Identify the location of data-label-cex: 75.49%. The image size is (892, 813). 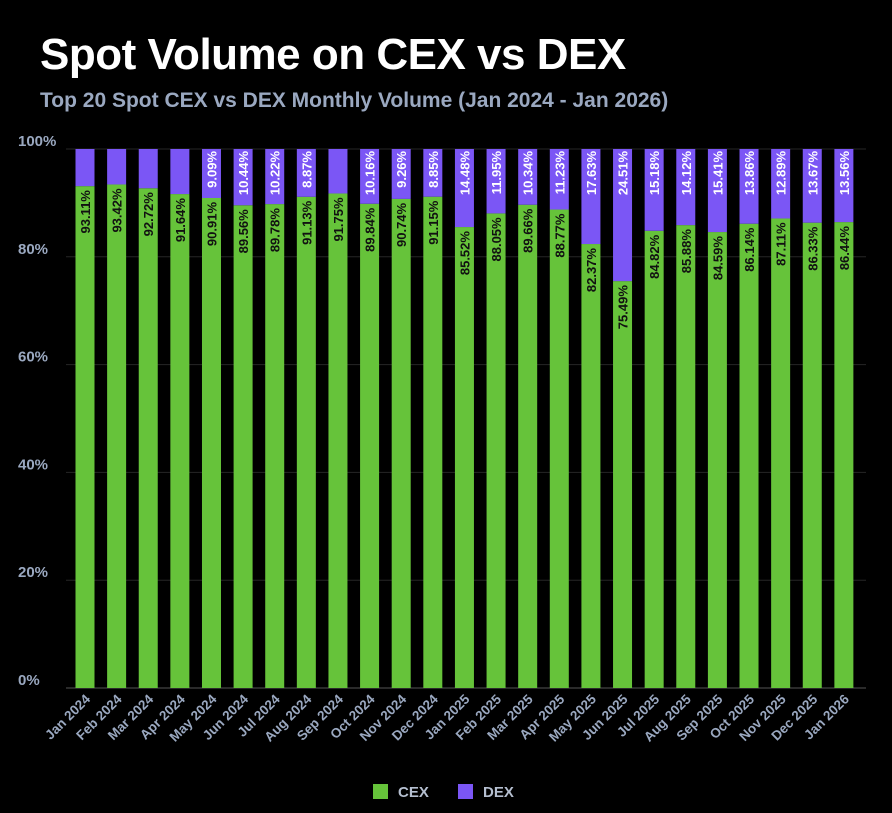
(623, 307).